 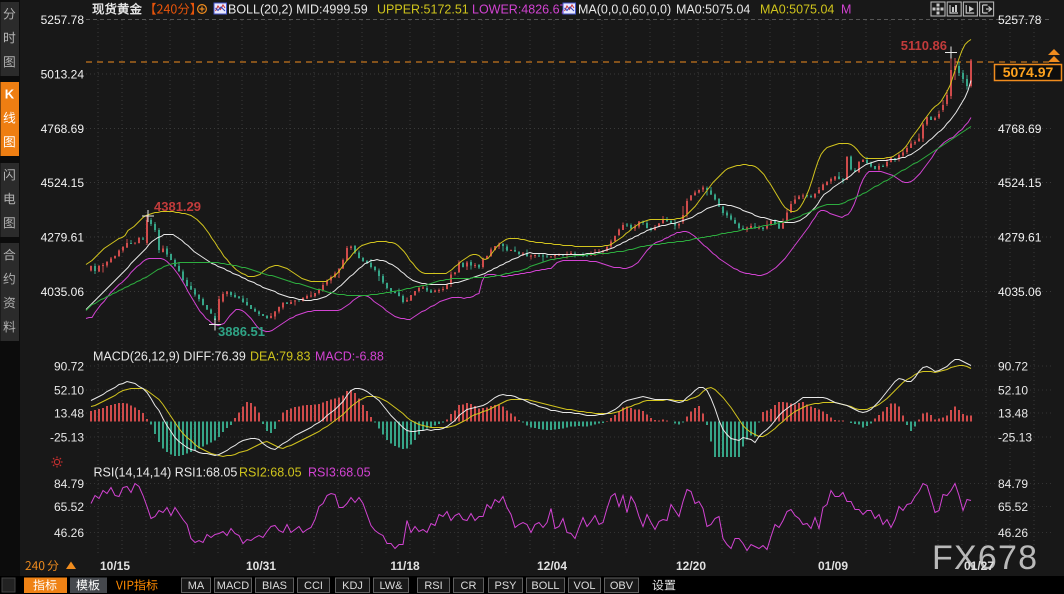 I want to click on svg-text: 5110.86, so click(x=924, y=45).